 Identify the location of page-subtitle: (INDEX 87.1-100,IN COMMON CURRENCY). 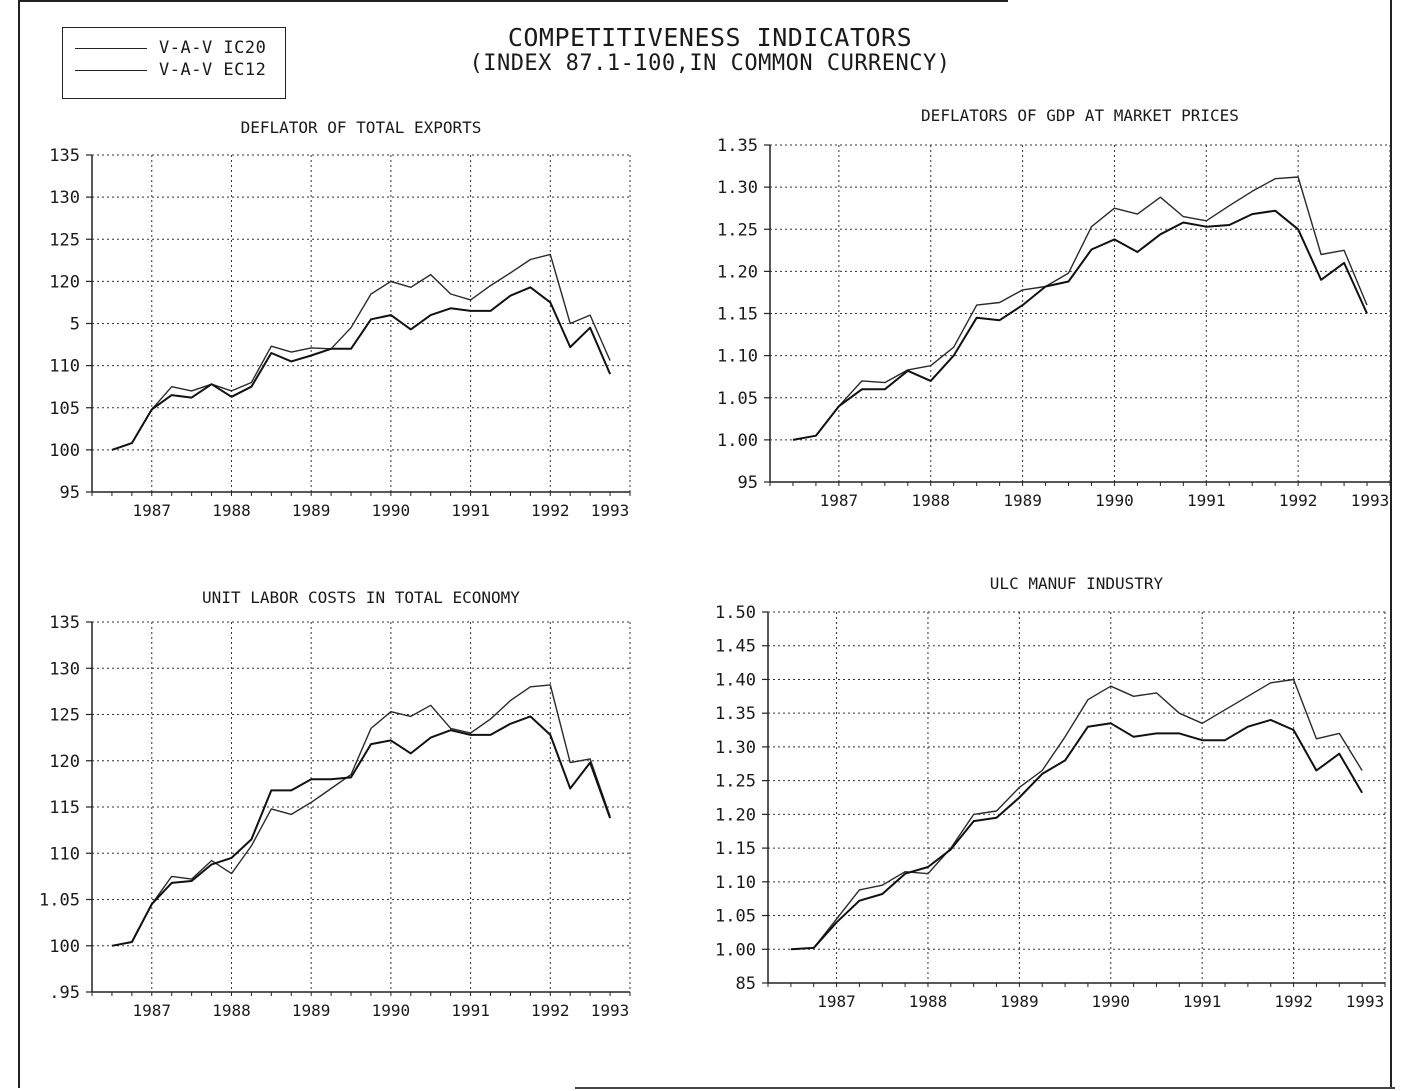
(710, 63).